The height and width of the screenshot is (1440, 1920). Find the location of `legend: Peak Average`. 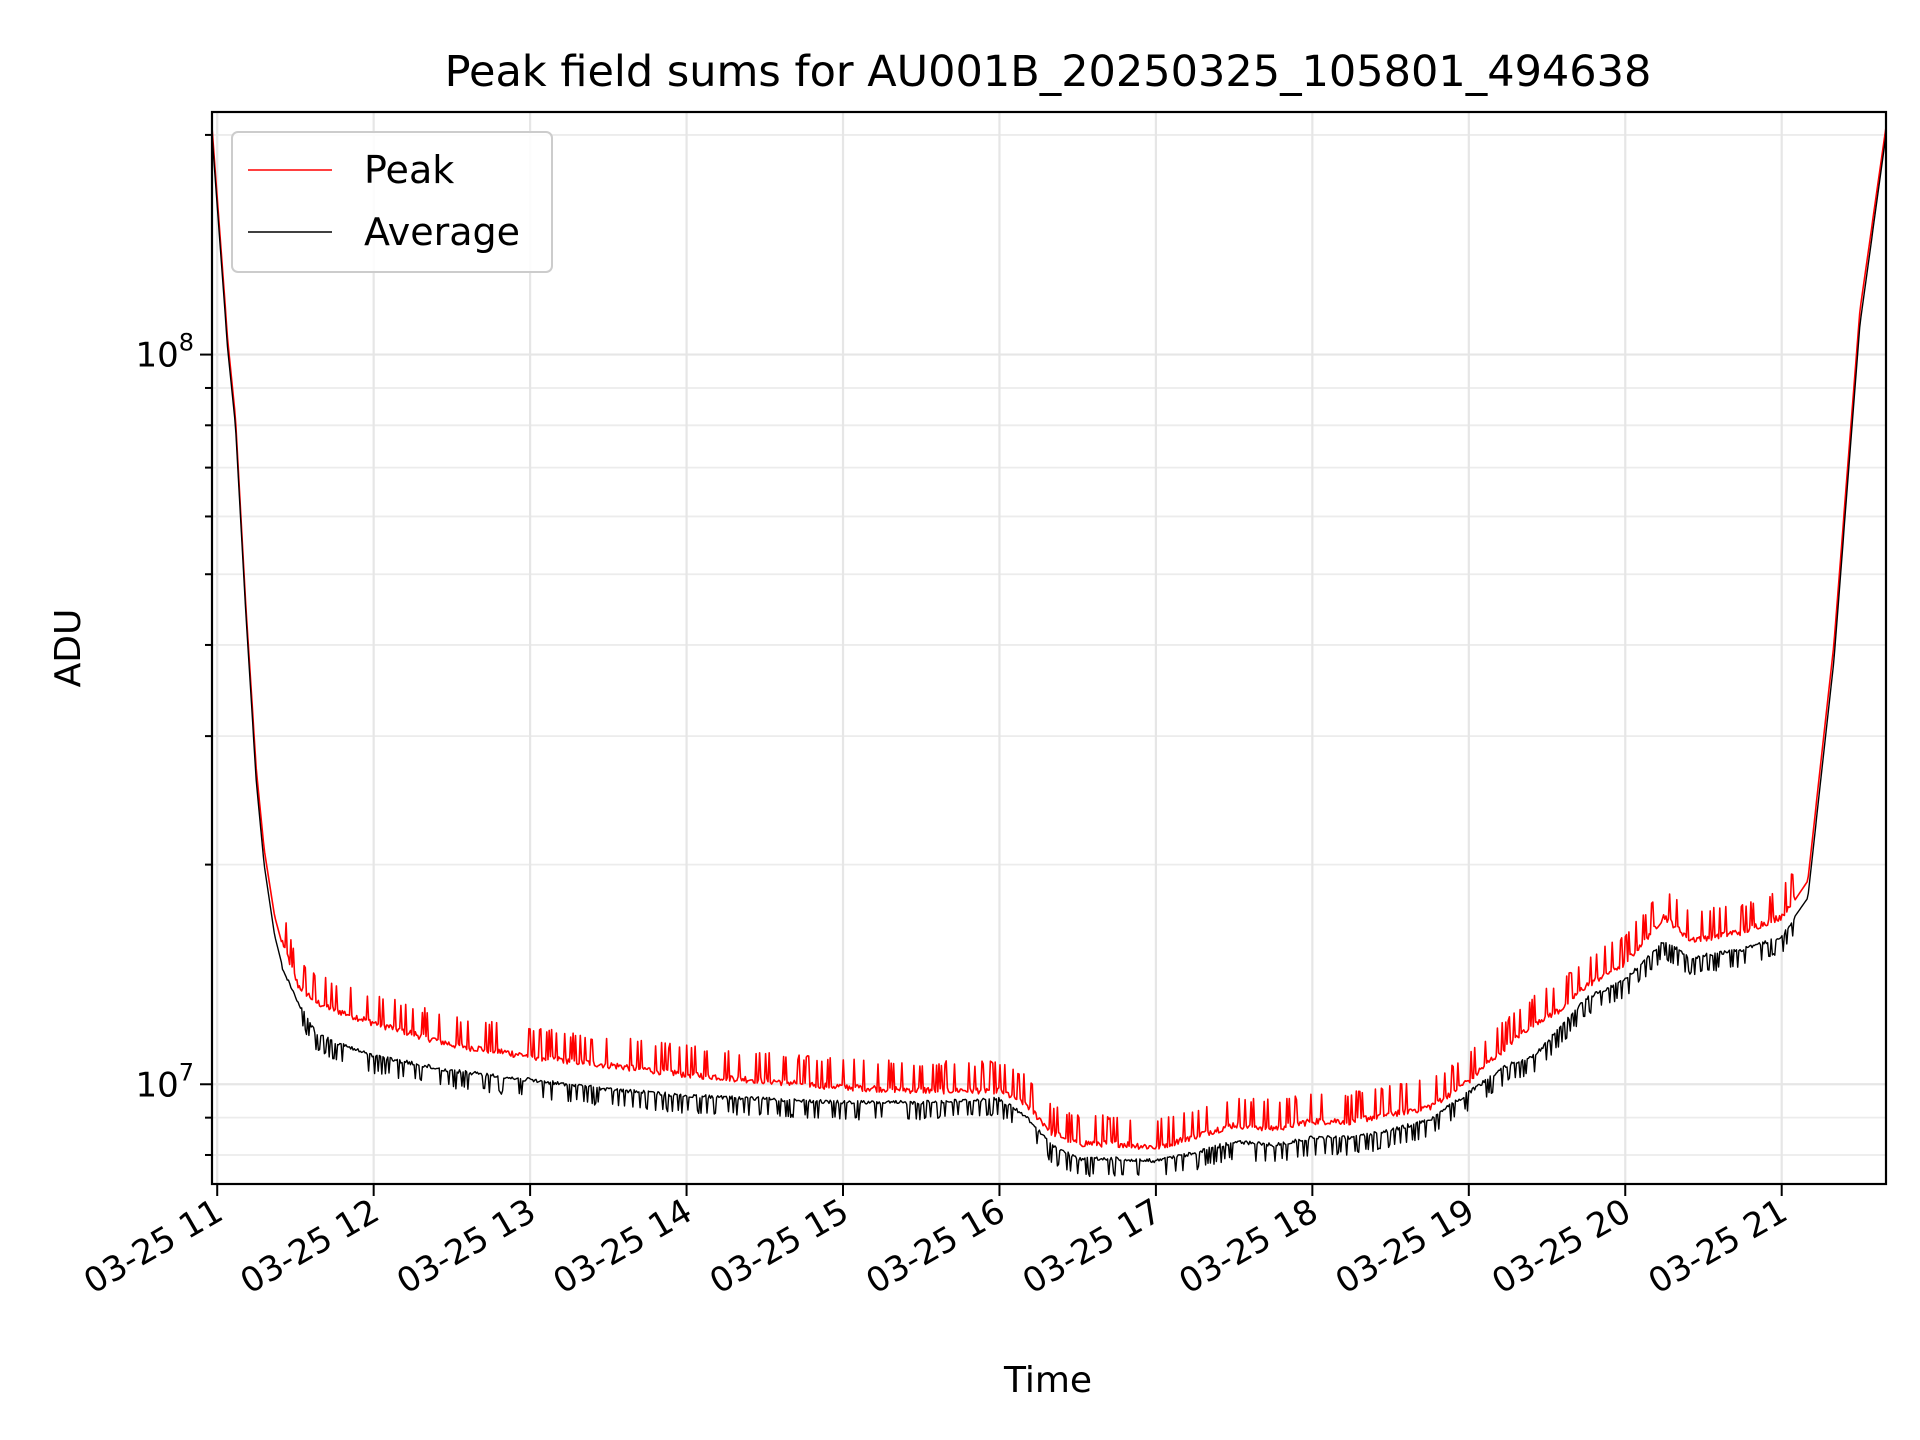

legend: Peak Average is located at coordinates (392, 202).